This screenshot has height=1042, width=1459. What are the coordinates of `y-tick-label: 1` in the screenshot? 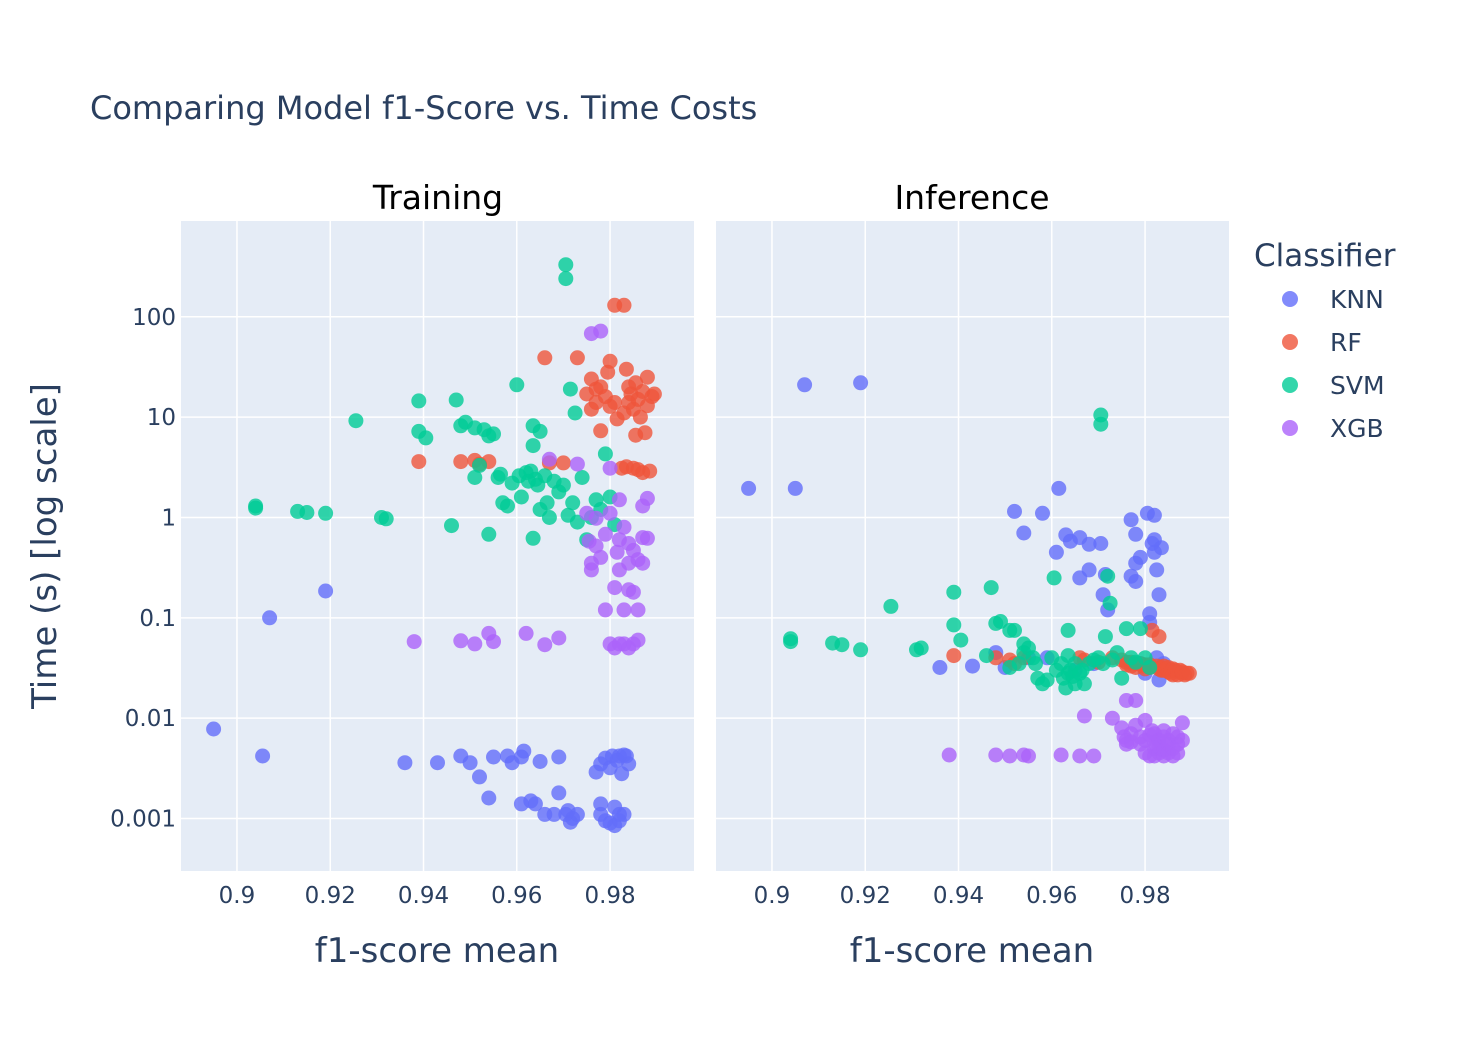 It's located at (168, 518).